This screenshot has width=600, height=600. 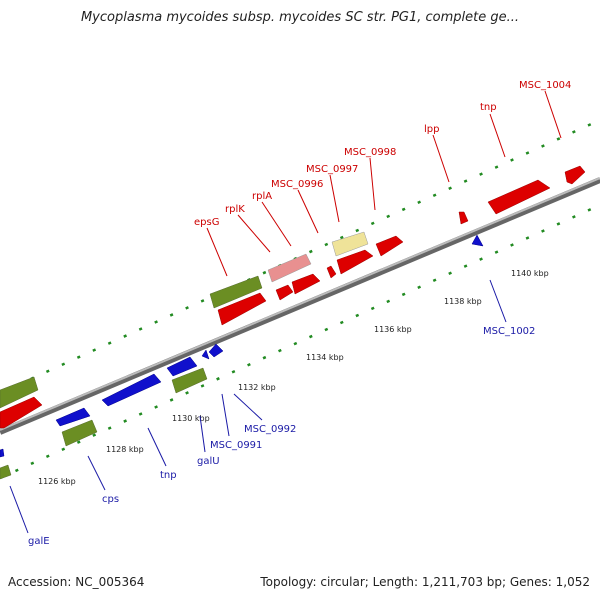 I want to click on feature-cps, so click(x=73, y=417).